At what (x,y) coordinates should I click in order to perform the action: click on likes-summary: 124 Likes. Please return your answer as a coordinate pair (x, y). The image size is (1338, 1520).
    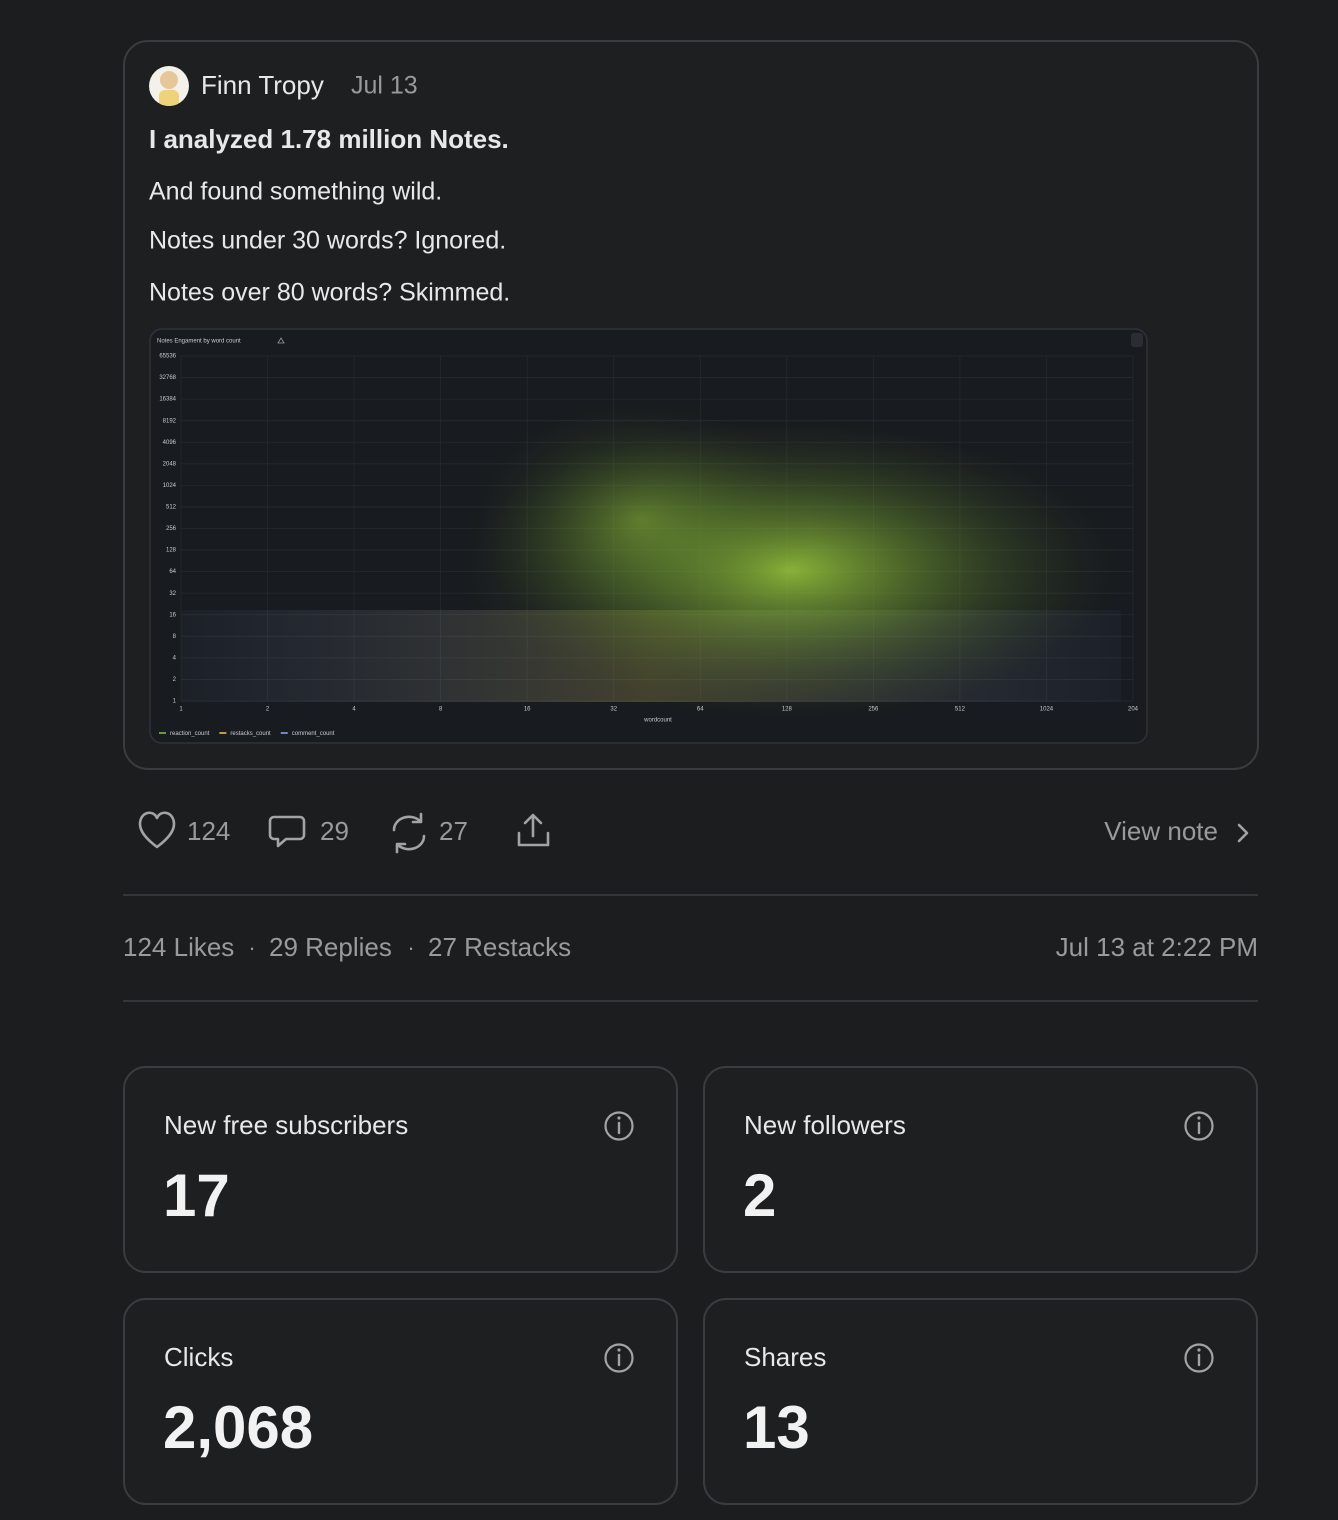
    Looking at the image, I should click on (178, 947).